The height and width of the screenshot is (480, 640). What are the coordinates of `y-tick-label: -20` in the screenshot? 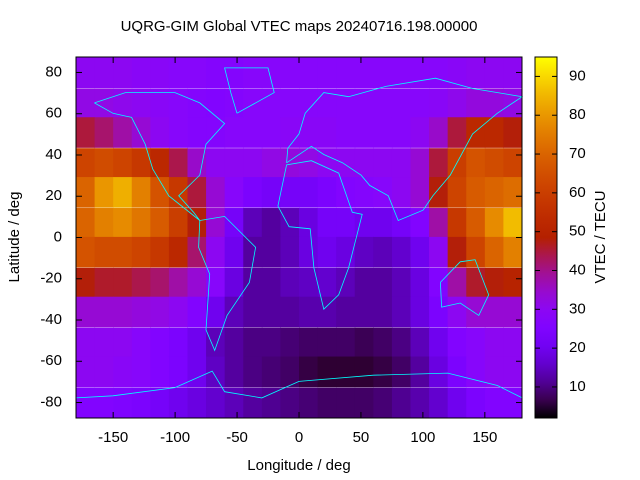 It's located at (51, 278).